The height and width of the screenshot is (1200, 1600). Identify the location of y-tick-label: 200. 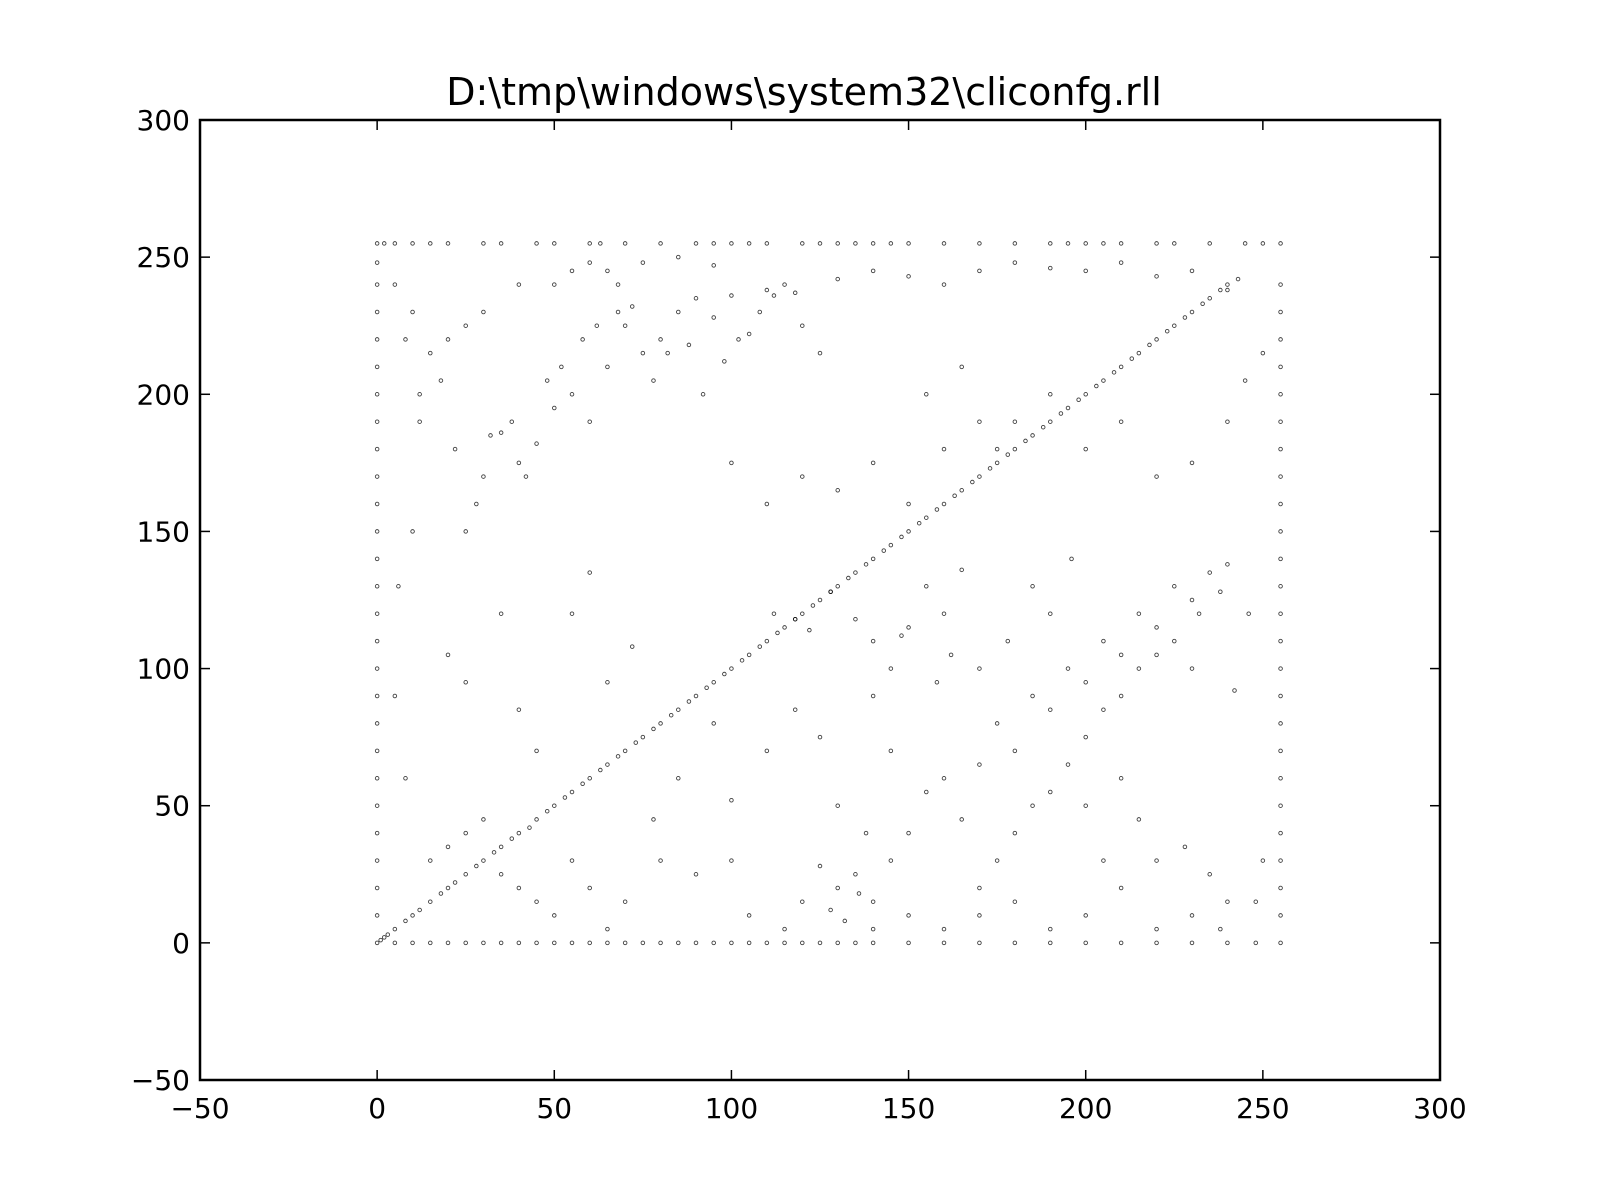
(163, 394).